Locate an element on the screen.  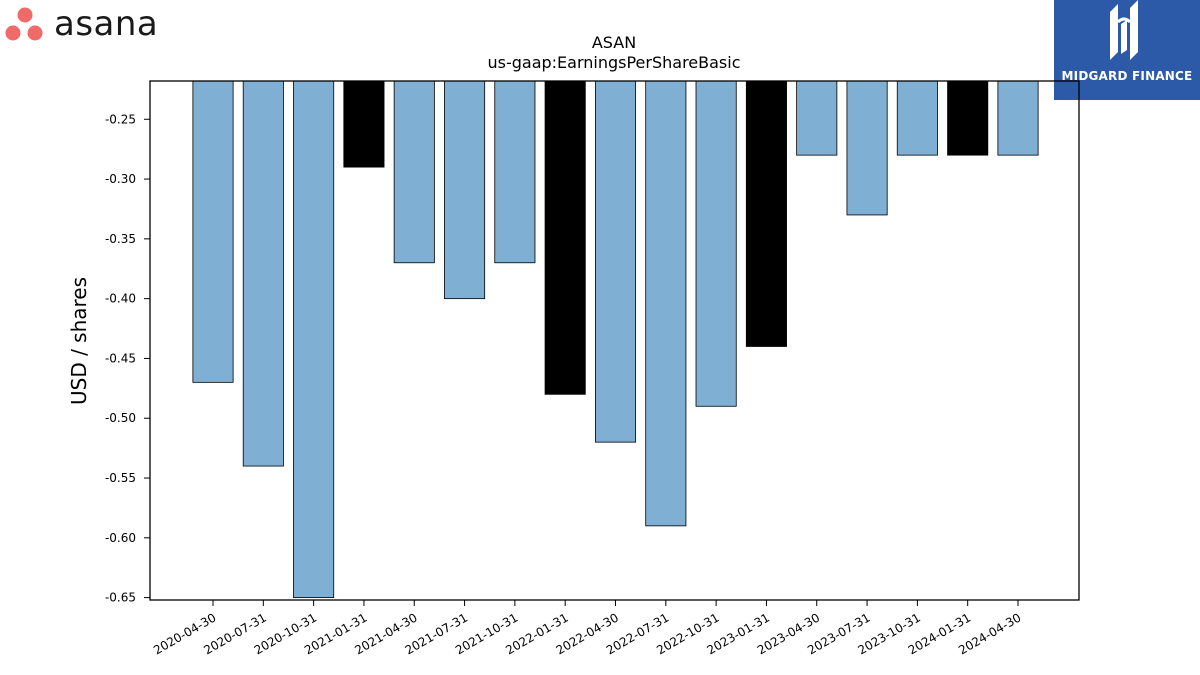
three-dots-icon is located at coordinates (24, 24).